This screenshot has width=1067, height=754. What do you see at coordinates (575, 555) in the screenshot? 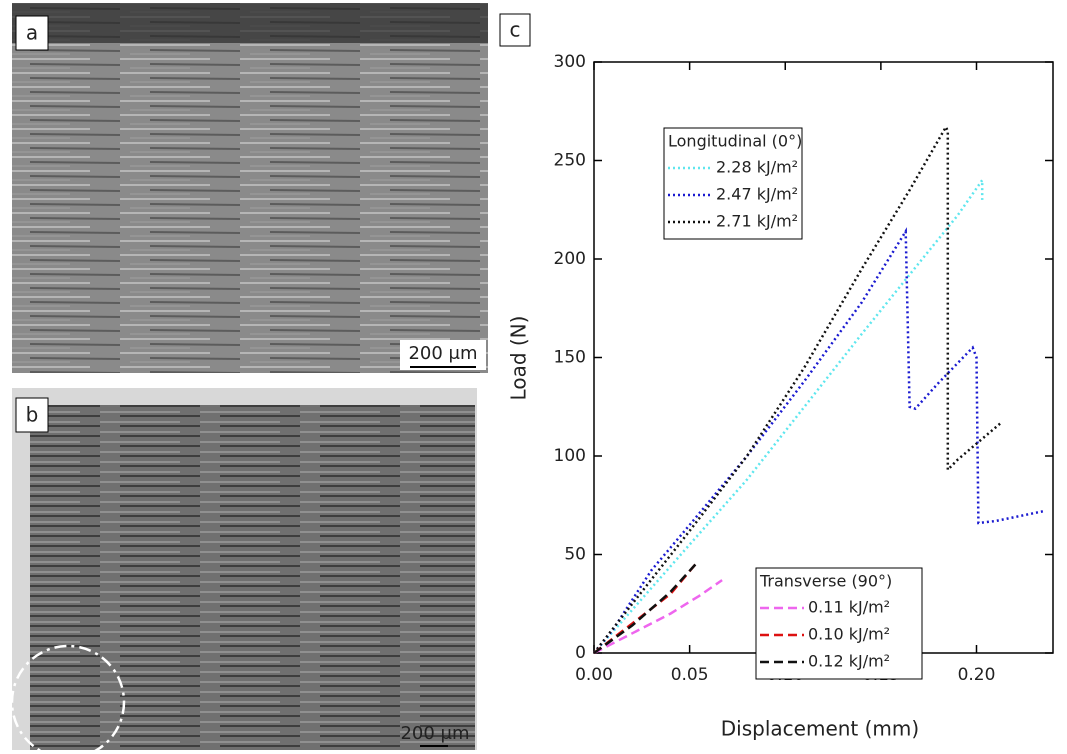
I see `y-tick-label: 50` at bounding box center [575, 555].